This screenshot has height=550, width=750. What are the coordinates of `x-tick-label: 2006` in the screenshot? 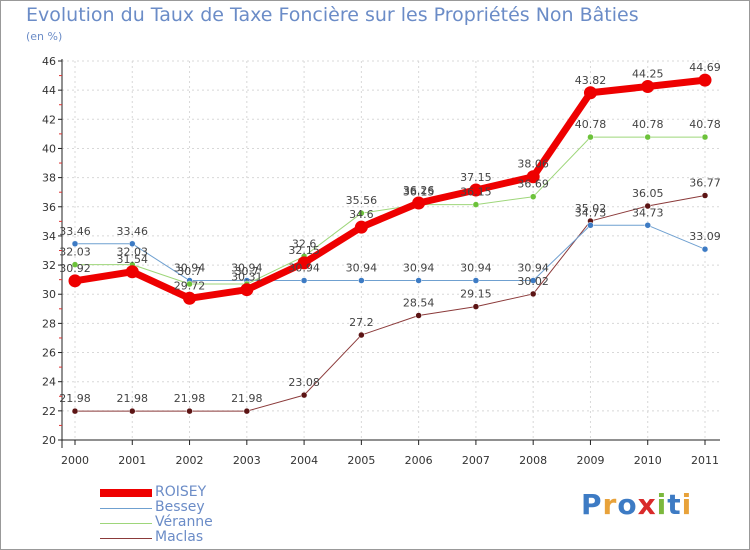 It's located at (419, 460).